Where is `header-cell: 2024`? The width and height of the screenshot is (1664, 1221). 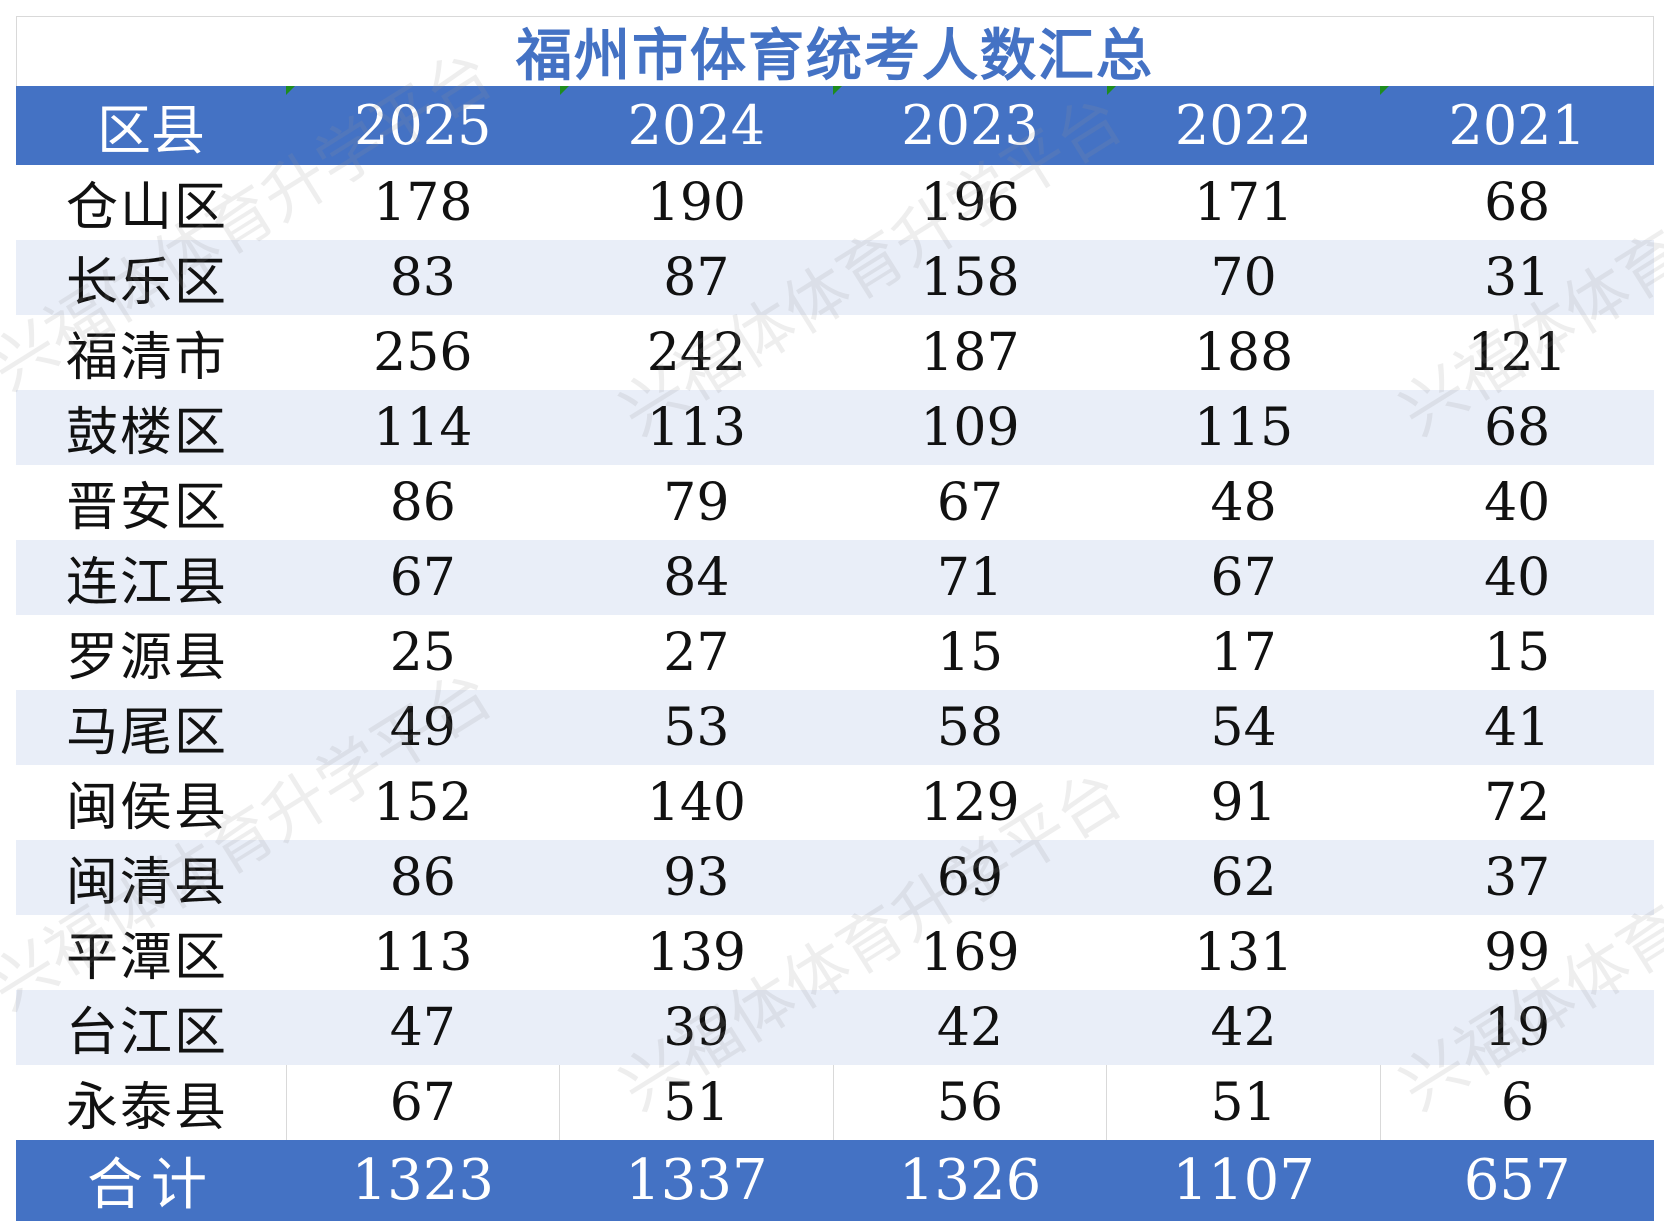
header-cell: 2024 is located at coordinates (696, 125).